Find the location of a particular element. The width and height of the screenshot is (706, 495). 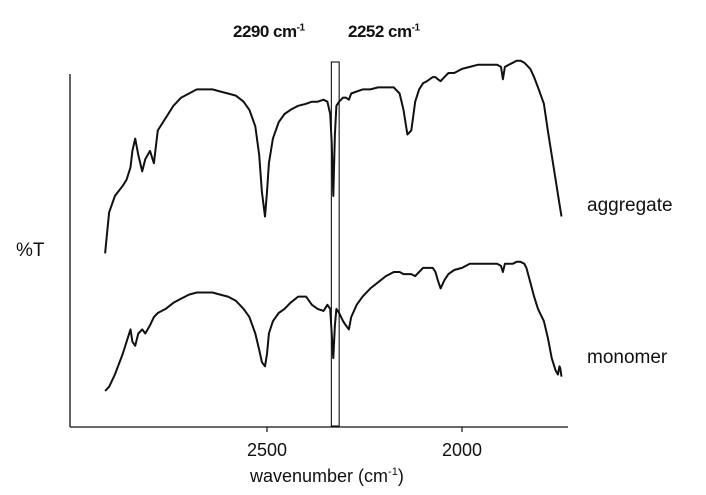

annotation-2252: 2252 cm-1 is located at coordinates (384, 32).